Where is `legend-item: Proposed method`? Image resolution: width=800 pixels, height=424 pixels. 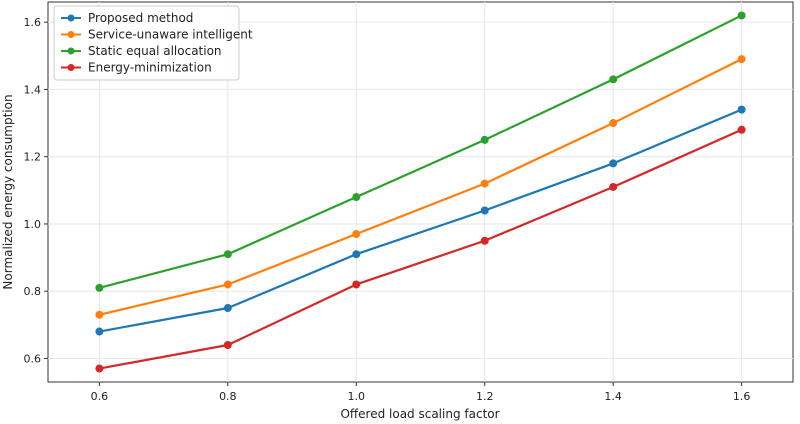
legend-item: Proposed method is located at coordinates (127, 18).